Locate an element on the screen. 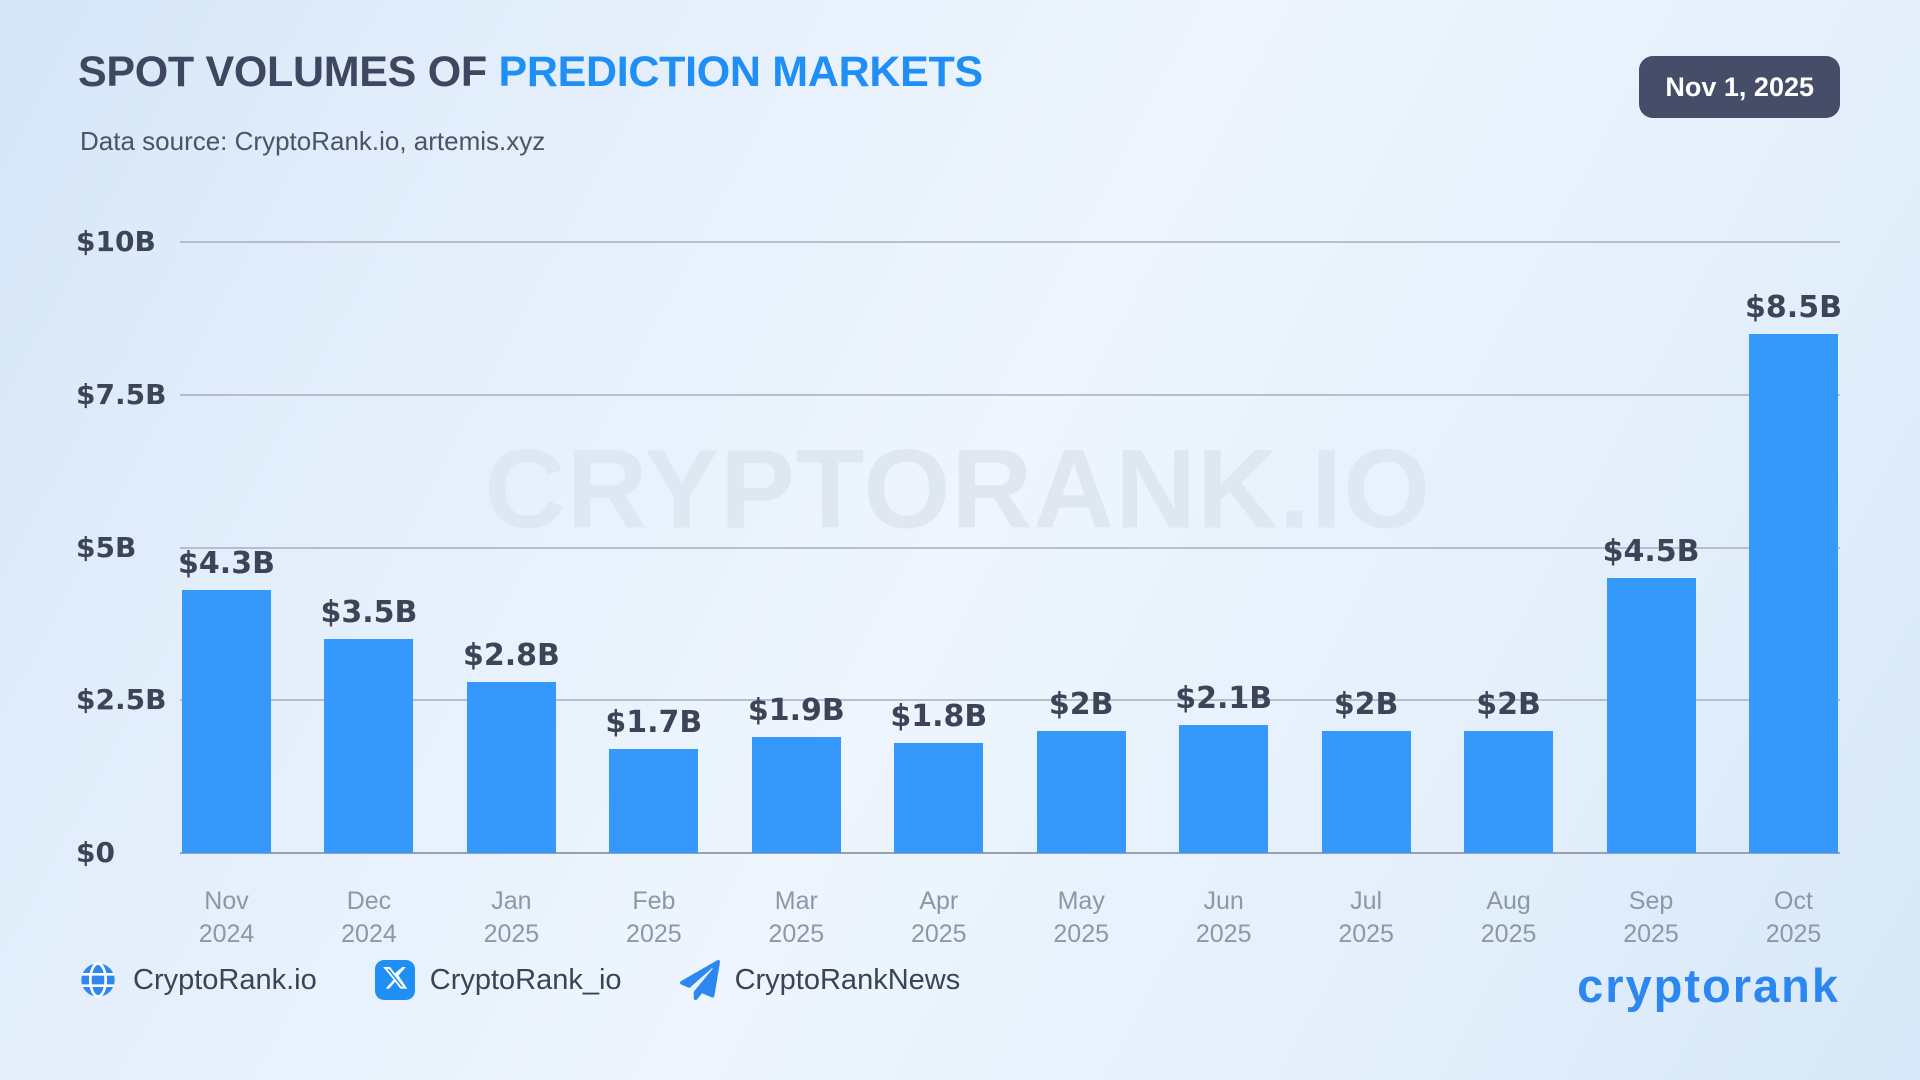 This screenshot has width=1920, height=1080. watermark-text: CRYPTORANK.IO is located at coordinates (958, 489).